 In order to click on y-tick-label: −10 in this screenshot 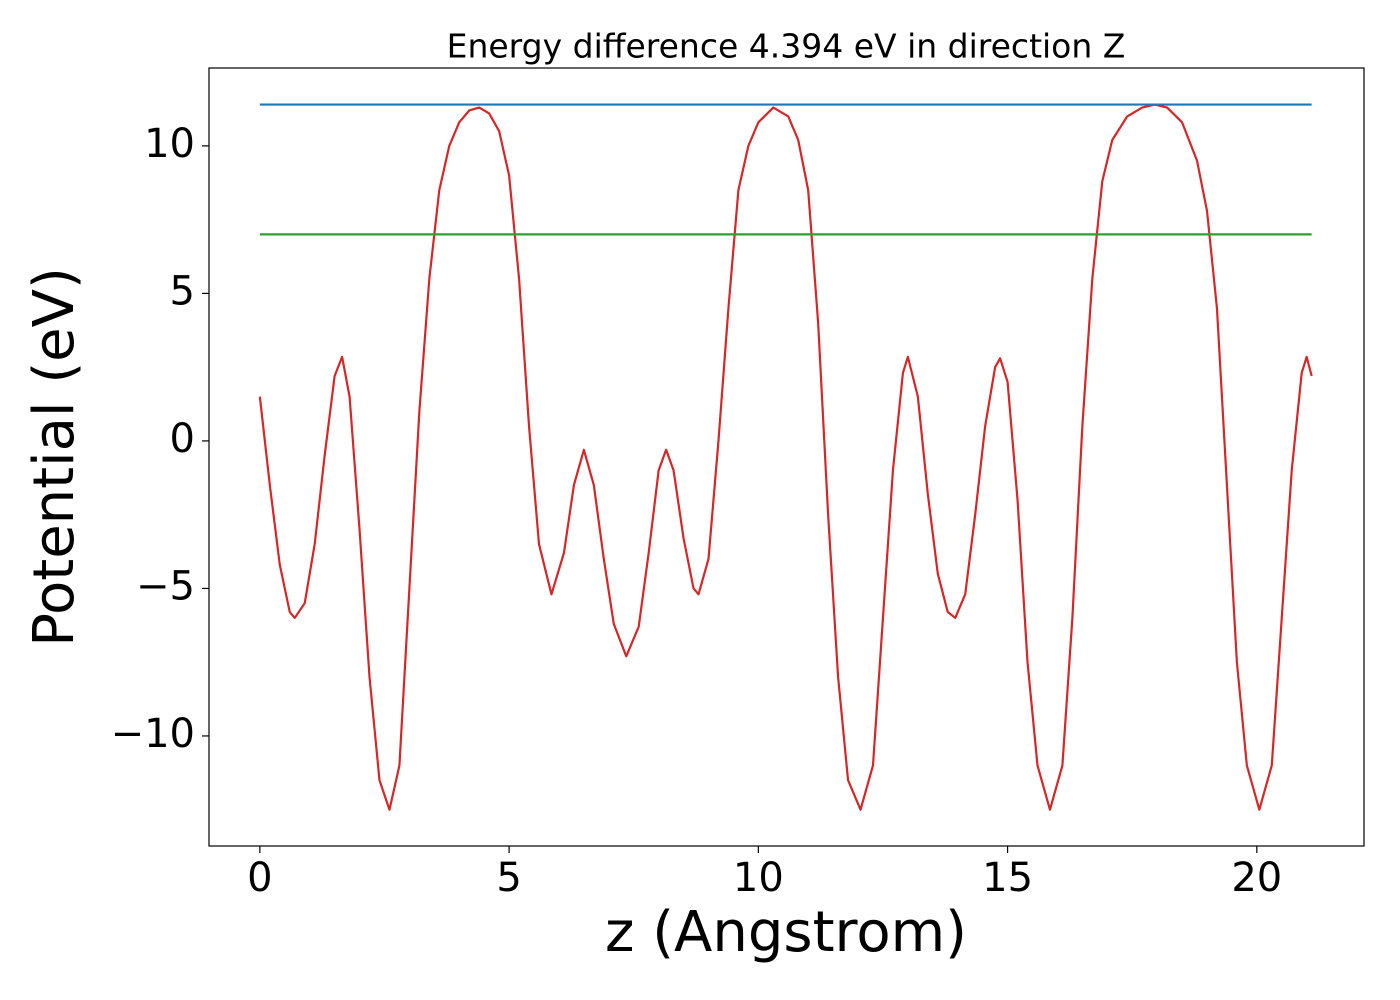, I will do `click(153, 734)`.